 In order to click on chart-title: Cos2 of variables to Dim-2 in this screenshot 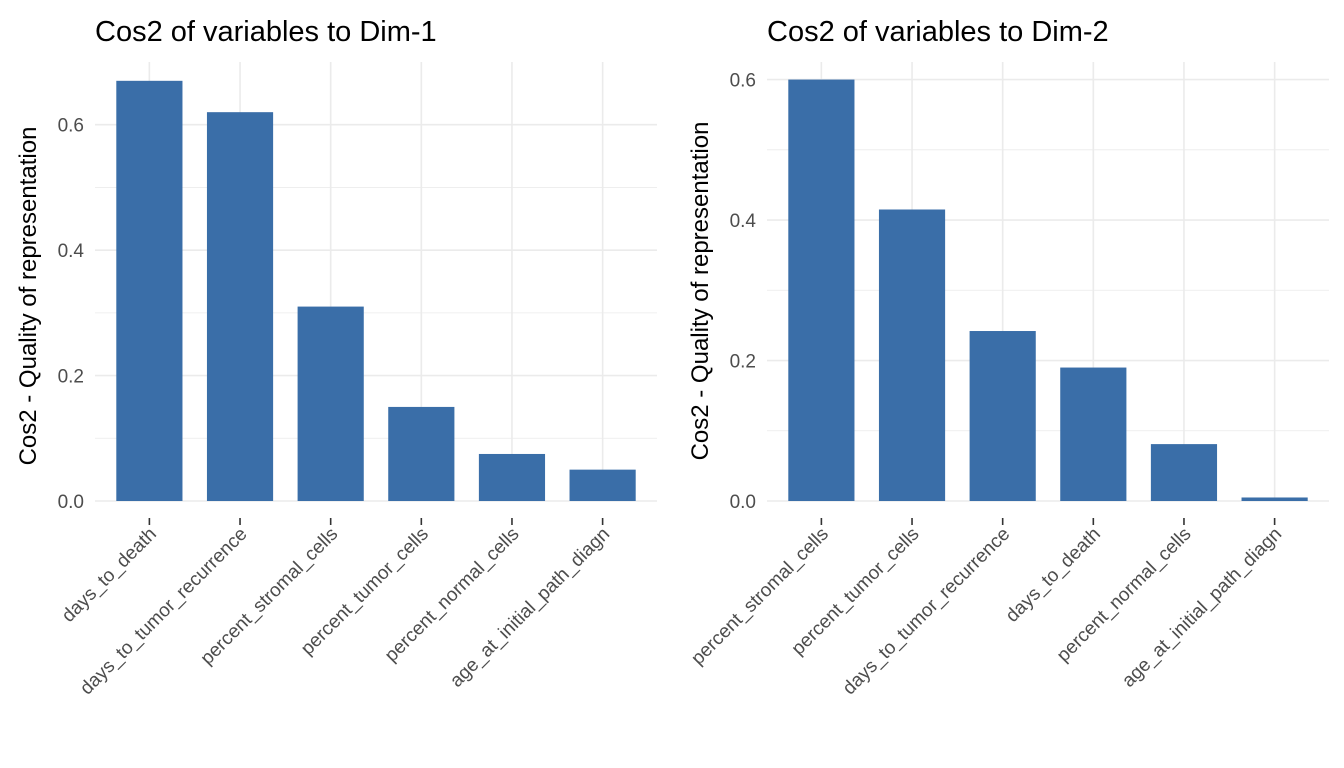, I will do `click(938, 32)`.